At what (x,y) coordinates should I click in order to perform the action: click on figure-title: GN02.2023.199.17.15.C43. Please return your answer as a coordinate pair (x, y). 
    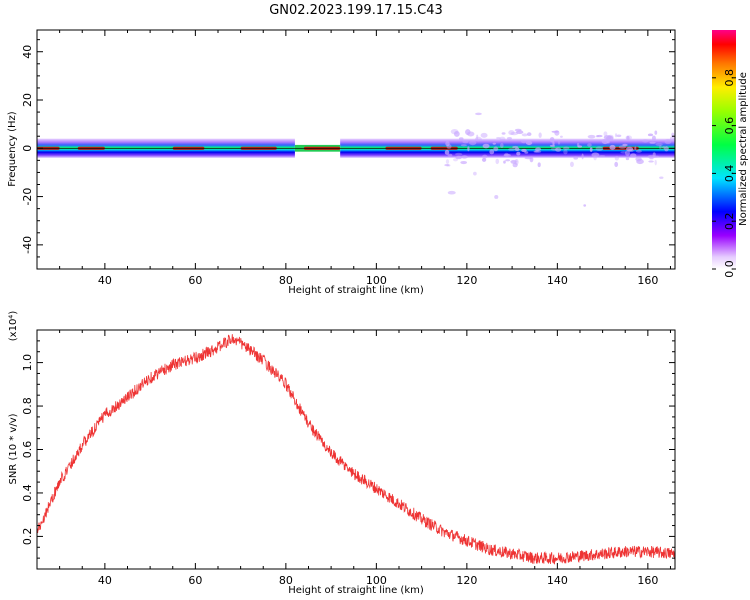
    Looking at the image, I should click on (356, 10).